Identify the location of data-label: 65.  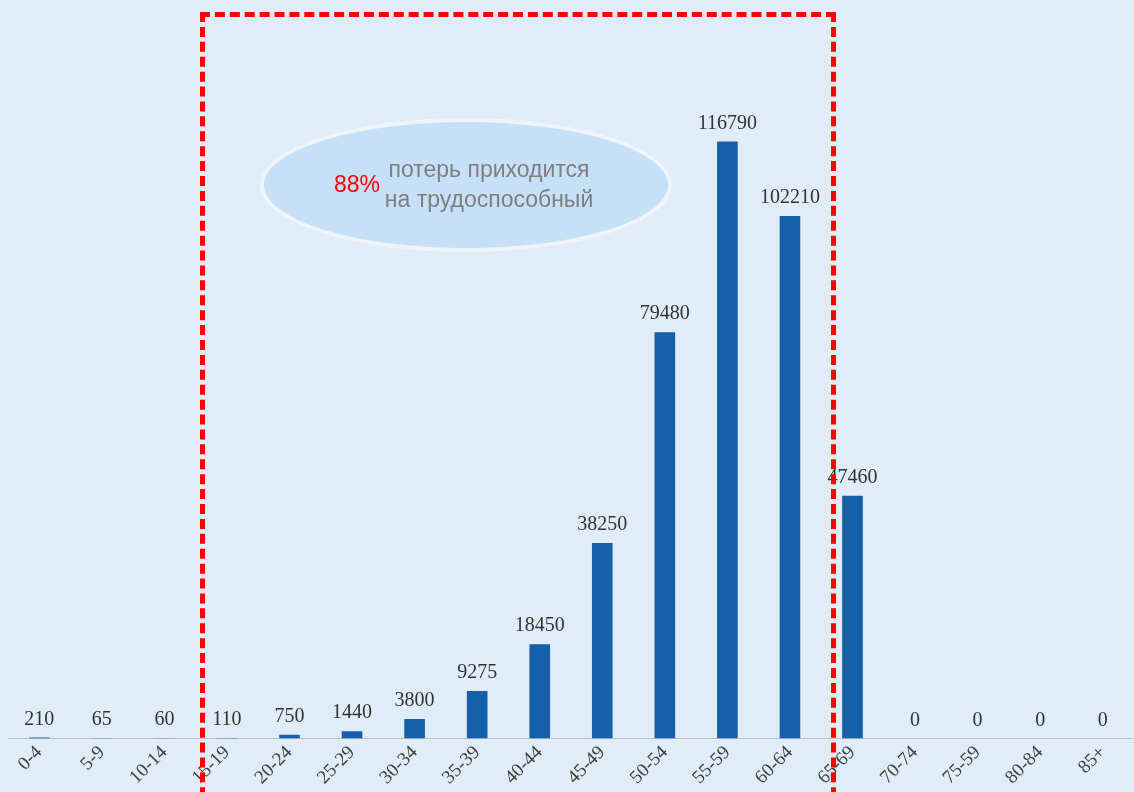
(101, 718).